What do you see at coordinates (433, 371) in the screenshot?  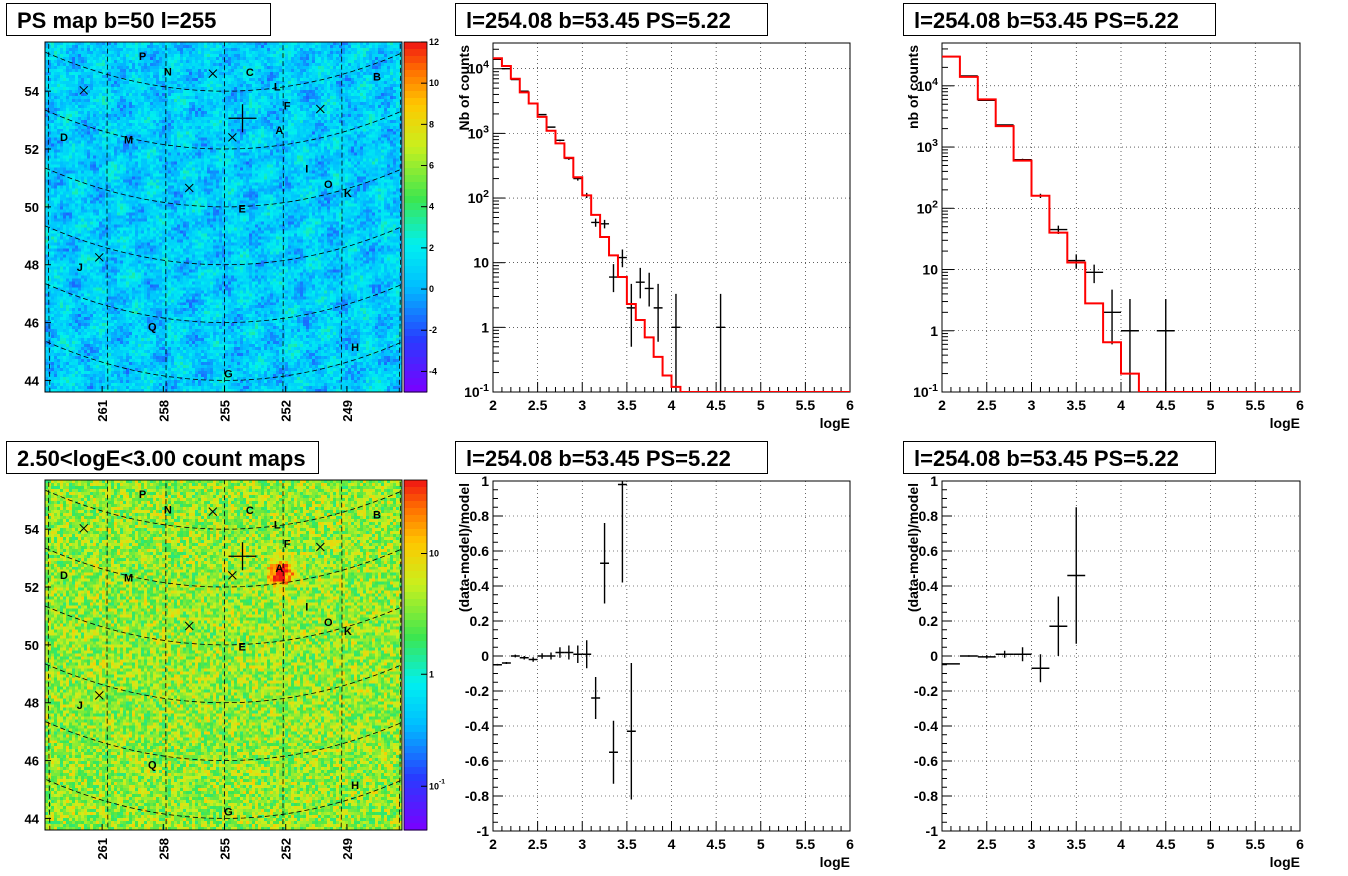 I see `colorbar-tick-label: -4` at bounding box center [433, 371].